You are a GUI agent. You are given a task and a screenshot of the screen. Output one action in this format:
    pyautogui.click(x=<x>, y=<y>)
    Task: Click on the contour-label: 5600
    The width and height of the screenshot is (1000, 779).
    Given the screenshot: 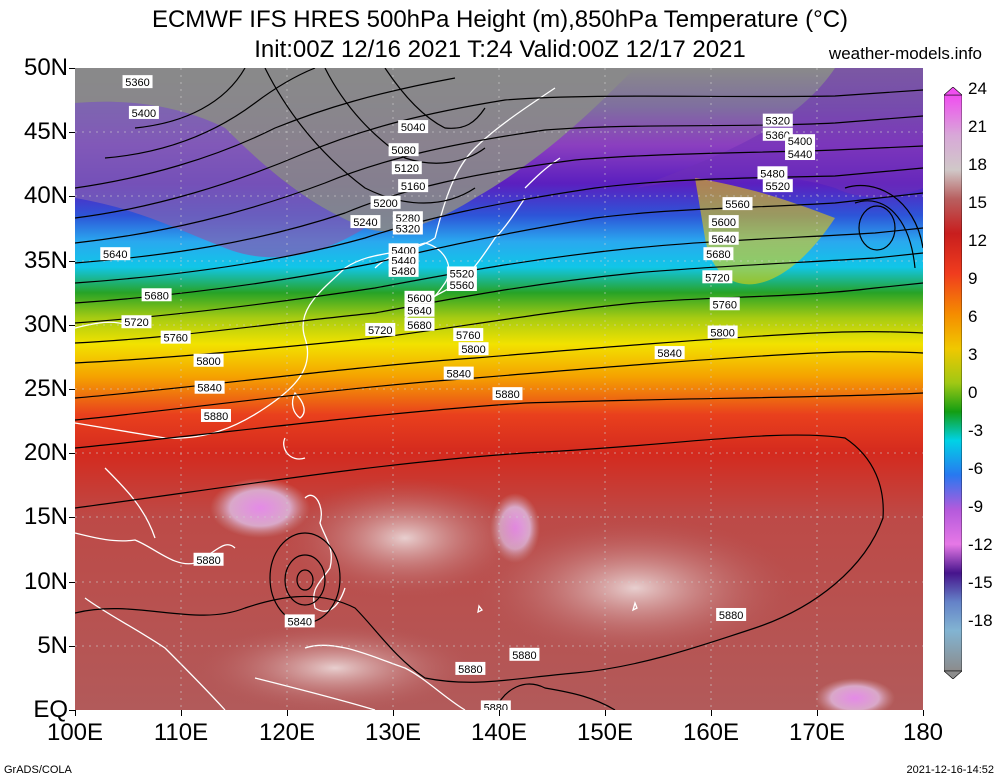 What is the action you would take?
    pyautogui.click(x=723, y=222)
    